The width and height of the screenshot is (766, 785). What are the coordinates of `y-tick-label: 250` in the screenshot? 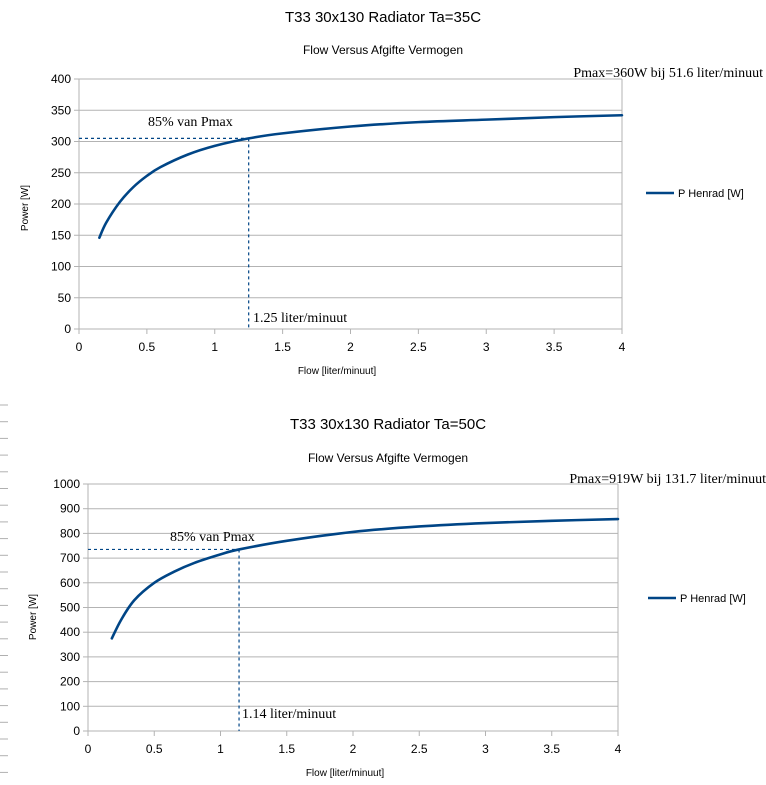 It's located at (61, 173).